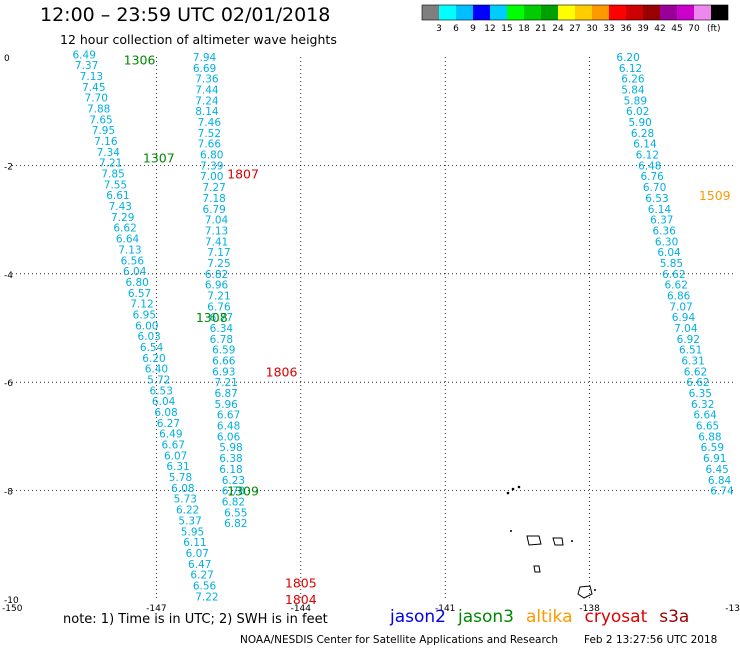 This screenshot has height=650, width=740. What do you see at coordinates (148, 337) in the screenshot?
I see `wave-height-value: 6.03` at bounding box center [148, 337].